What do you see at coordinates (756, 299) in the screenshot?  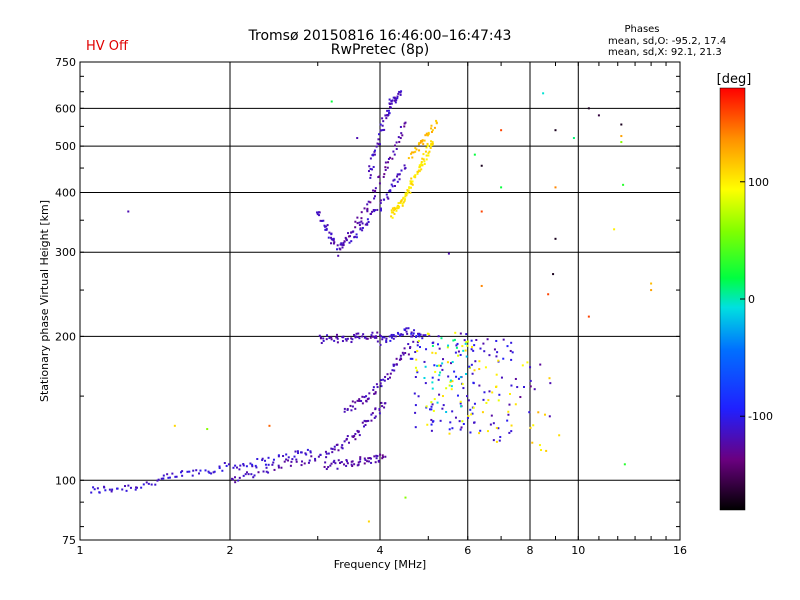 I see `colorbar-ticks: 100 0 -100` at bounding box center [756, 299].